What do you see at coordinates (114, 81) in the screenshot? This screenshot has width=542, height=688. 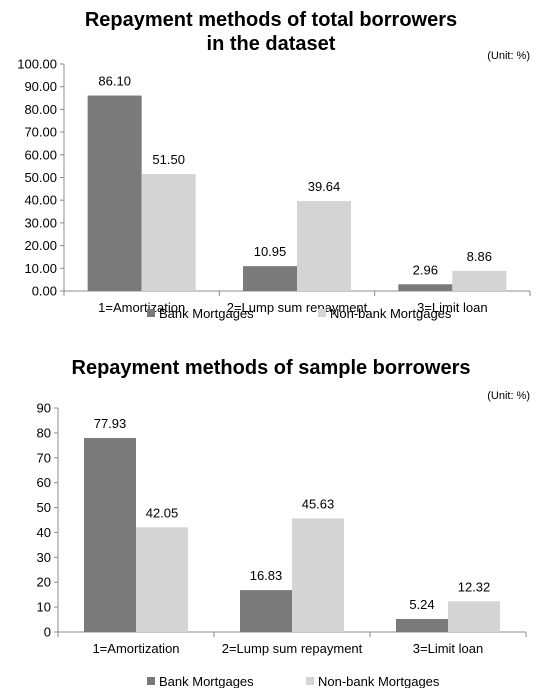 I see `data-label: 86.10` at bounding box center [114, 81].